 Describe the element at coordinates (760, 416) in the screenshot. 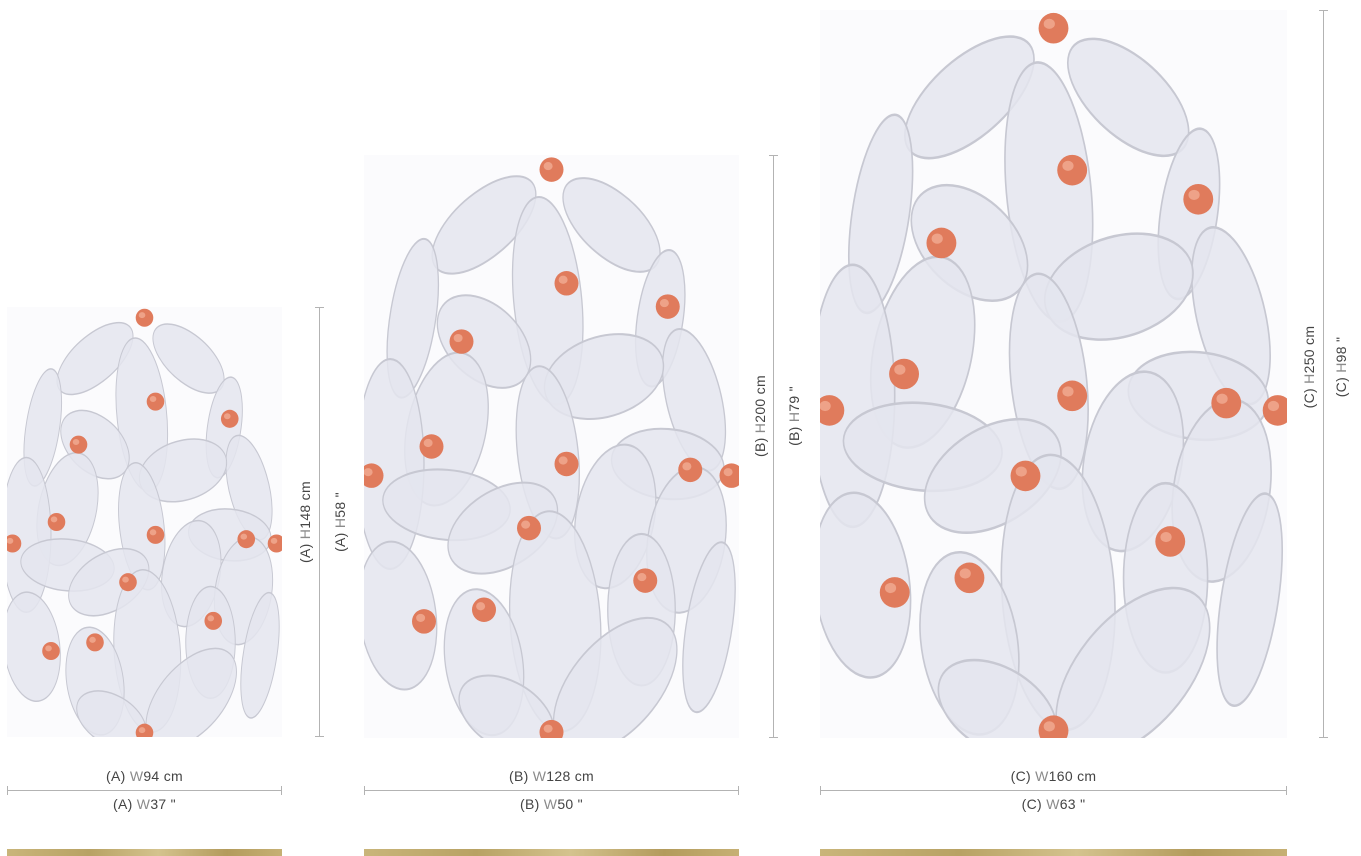

I see `height-cm-b: (B) H200 cm` at that location.